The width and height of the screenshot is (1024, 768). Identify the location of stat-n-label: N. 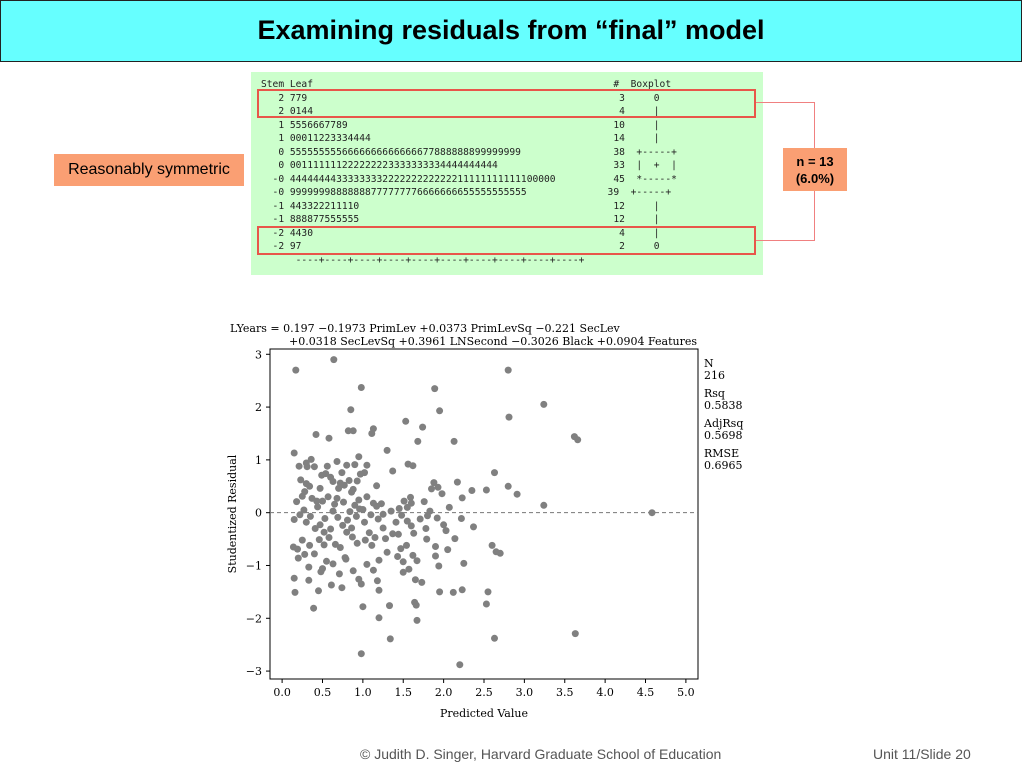
(709, 363).